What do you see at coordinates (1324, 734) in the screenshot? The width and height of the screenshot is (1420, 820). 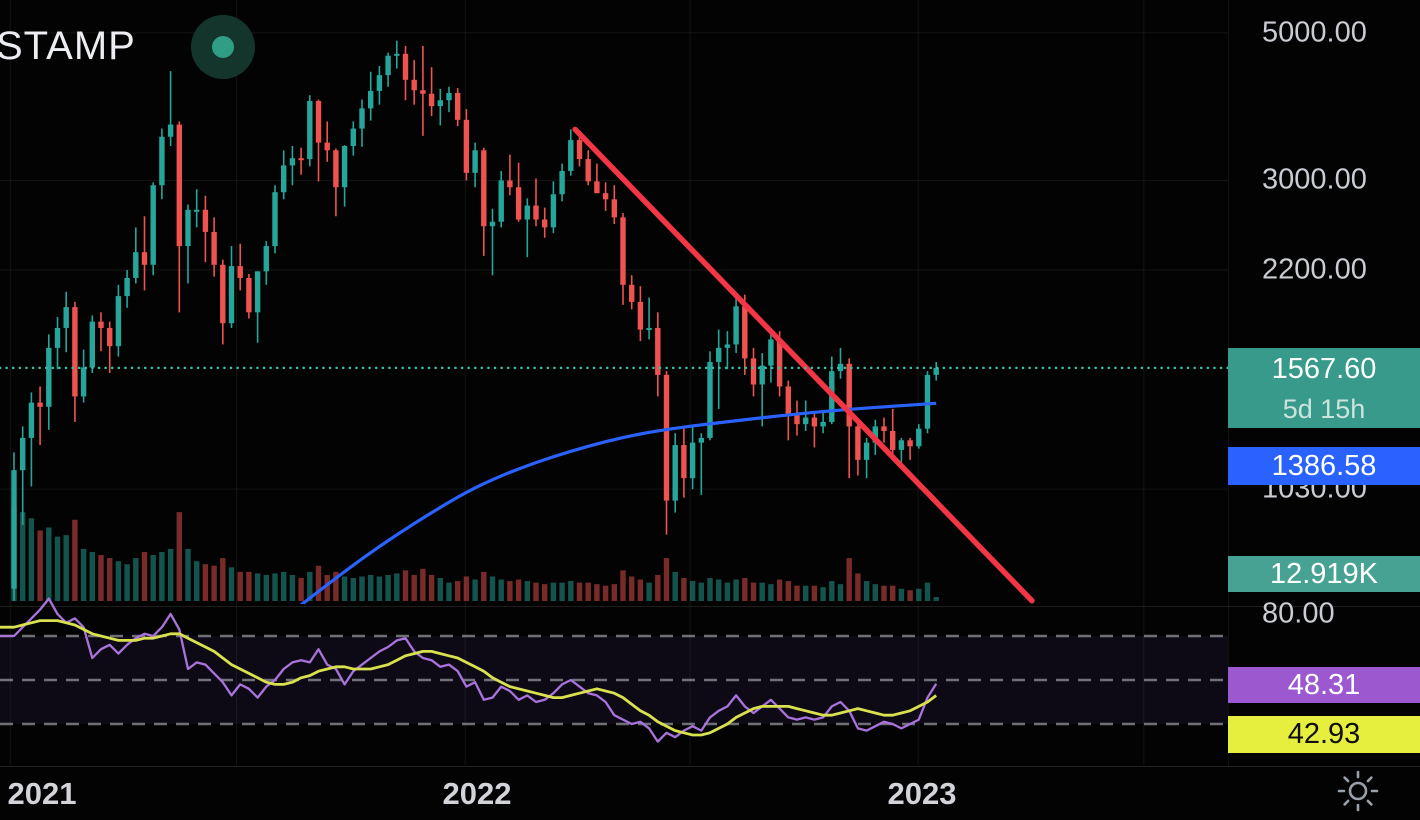 I see `rsi-ma-value-badge: 42.93` at bounding box center [1324, 734].